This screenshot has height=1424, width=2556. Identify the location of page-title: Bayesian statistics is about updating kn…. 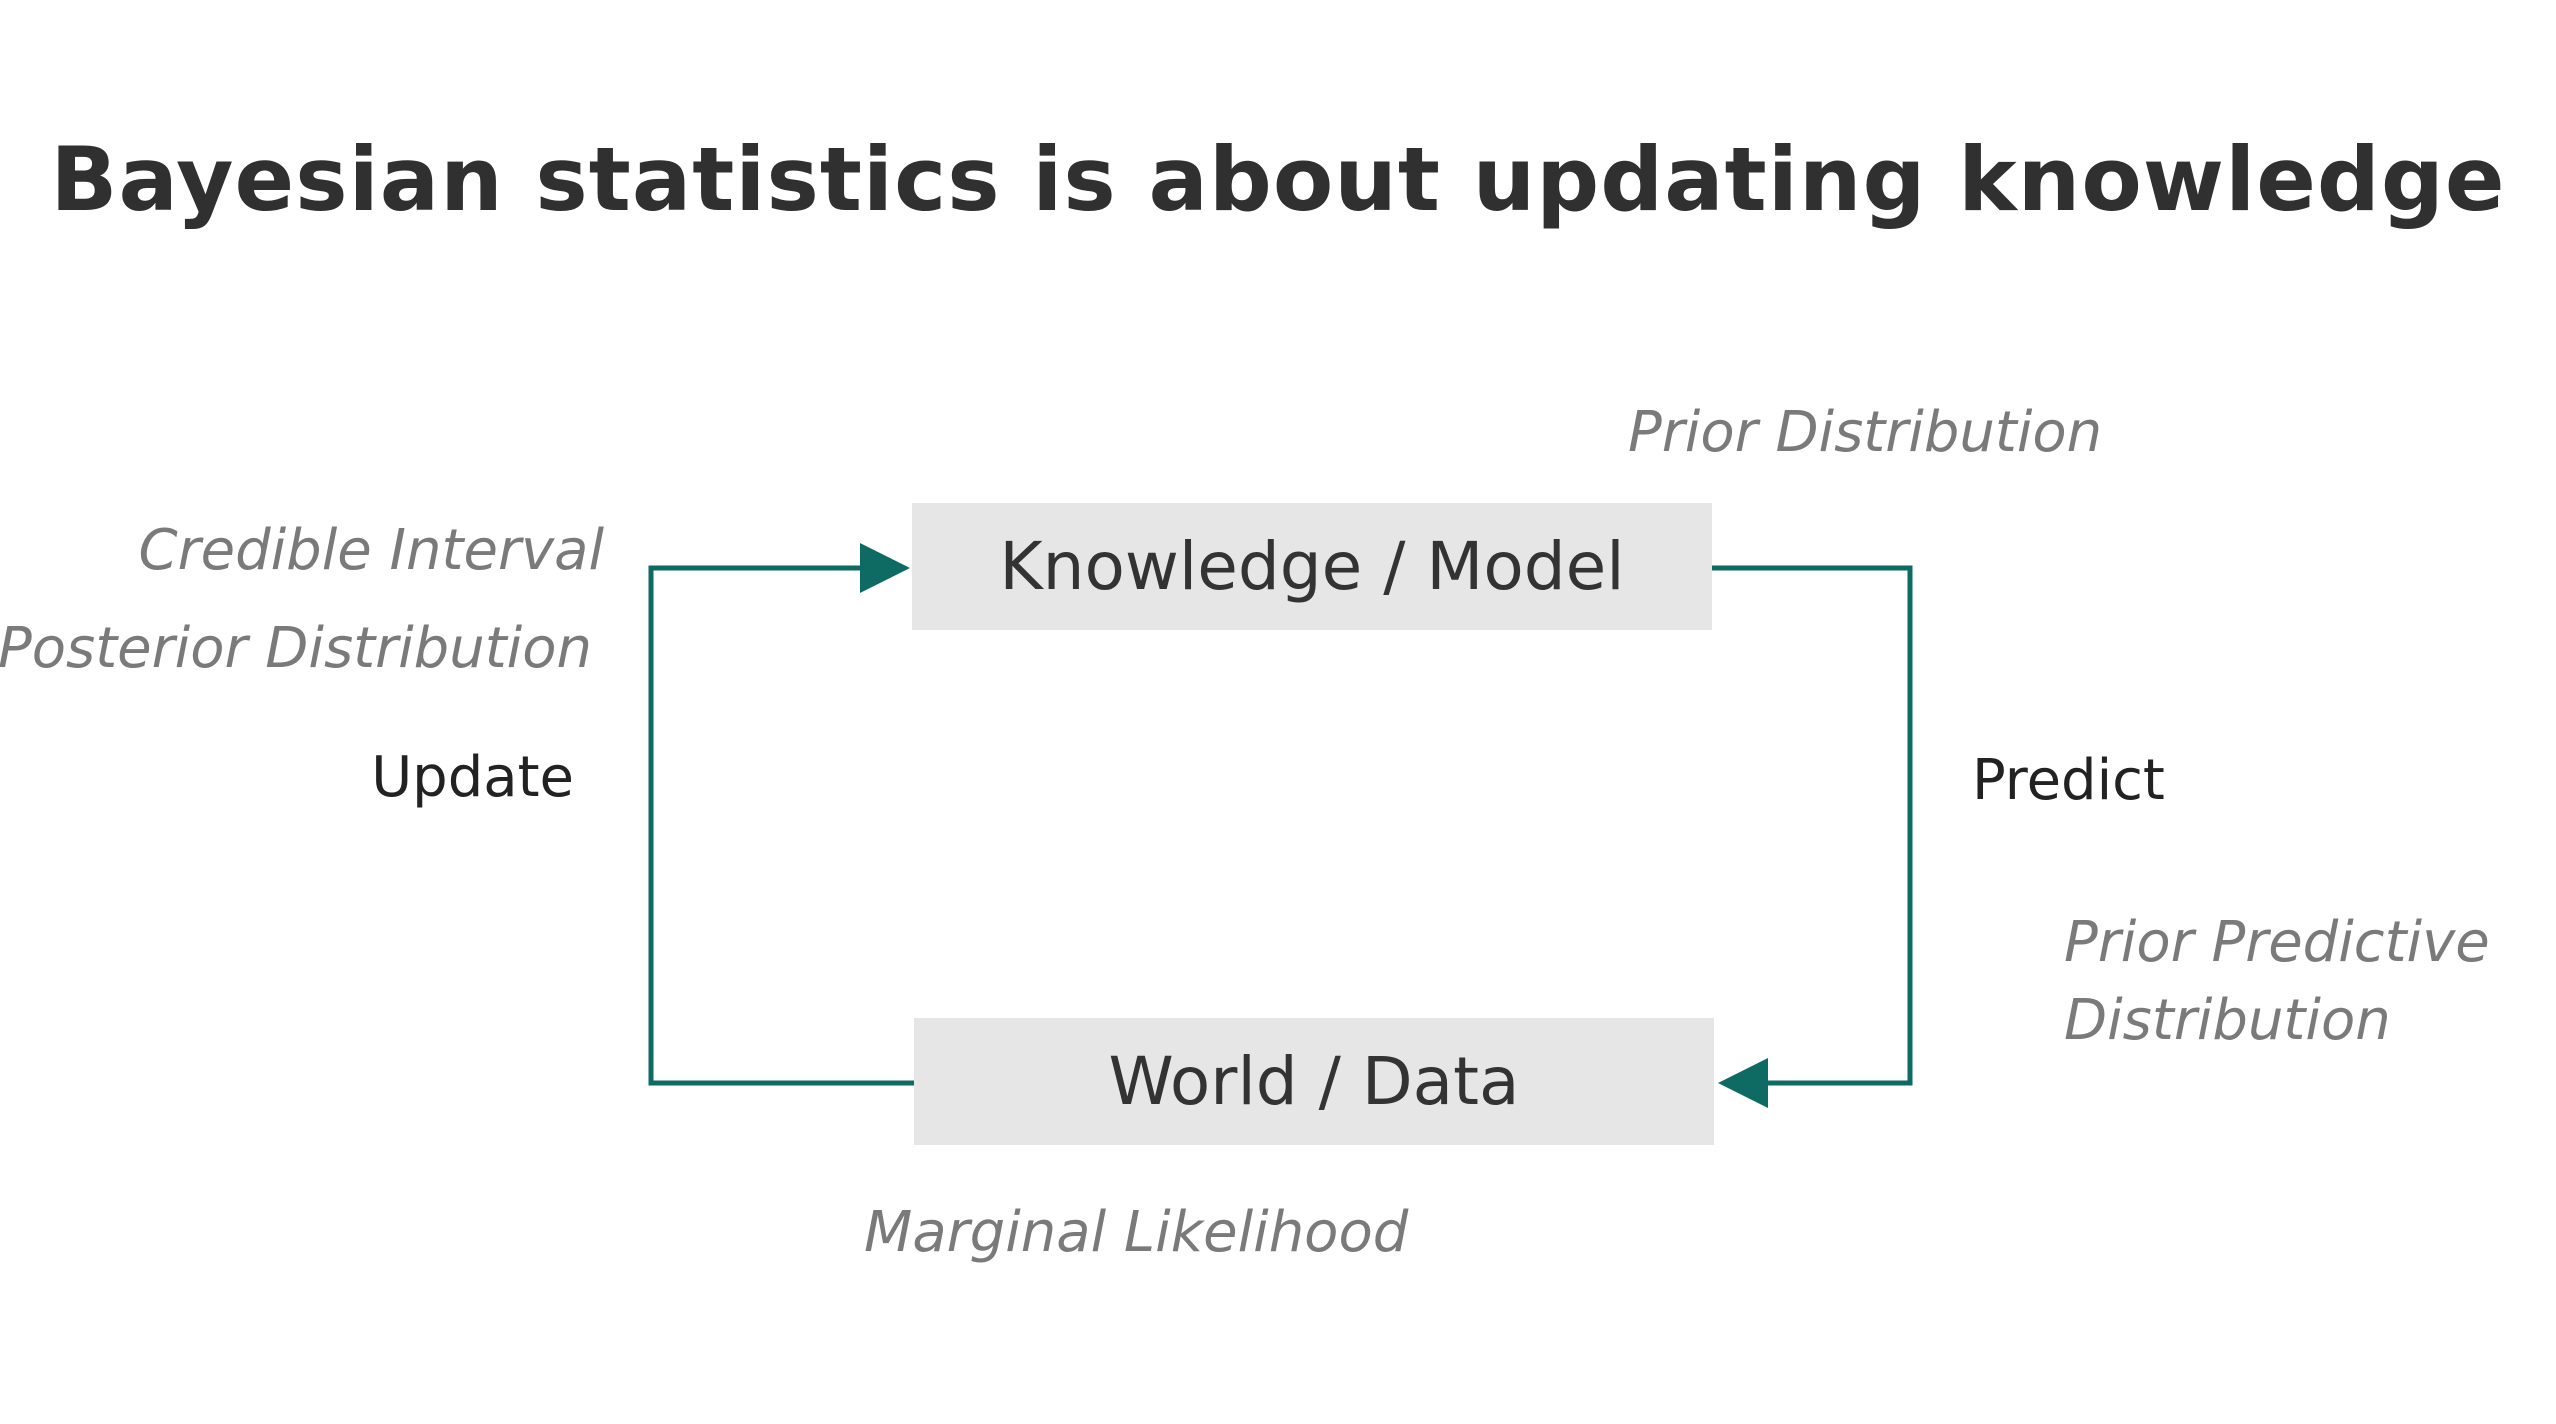
(1278, 179).